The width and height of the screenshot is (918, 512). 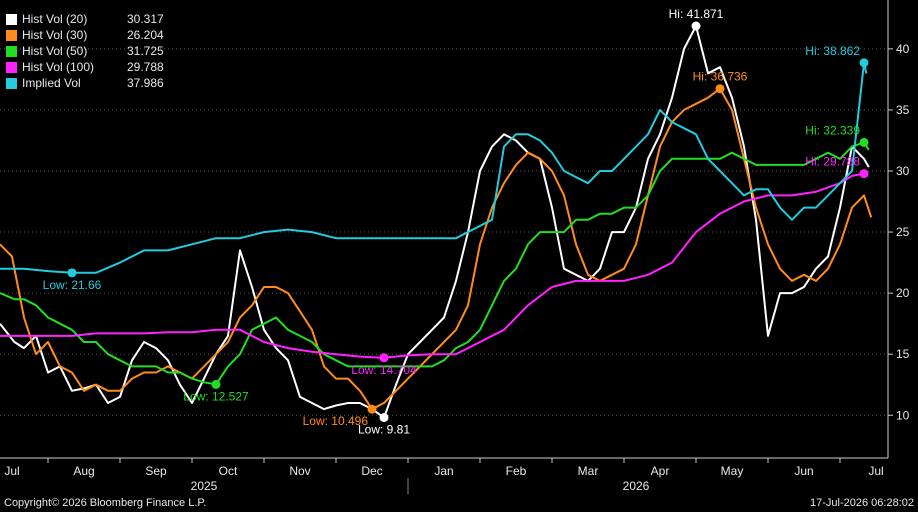 I want to click on legend-last-value: 37.986, so click(x=145, y=83).